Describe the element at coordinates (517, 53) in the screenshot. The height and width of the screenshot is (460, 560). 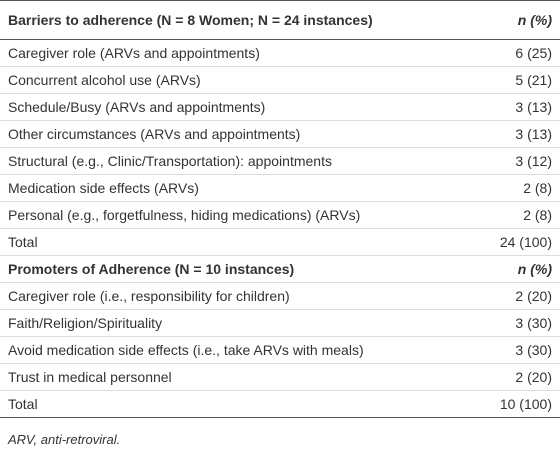
I see `count-cell: 6 (25)` at that location.